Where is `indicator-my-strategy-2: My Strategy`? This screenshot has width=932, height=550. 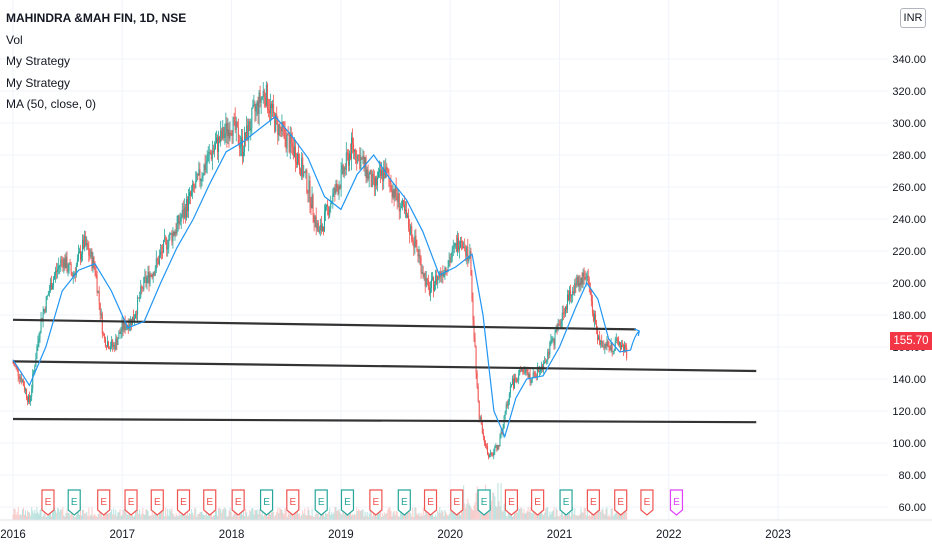 indicator-my-strategy-2: My Strategy is located at coordinates (38, 82).